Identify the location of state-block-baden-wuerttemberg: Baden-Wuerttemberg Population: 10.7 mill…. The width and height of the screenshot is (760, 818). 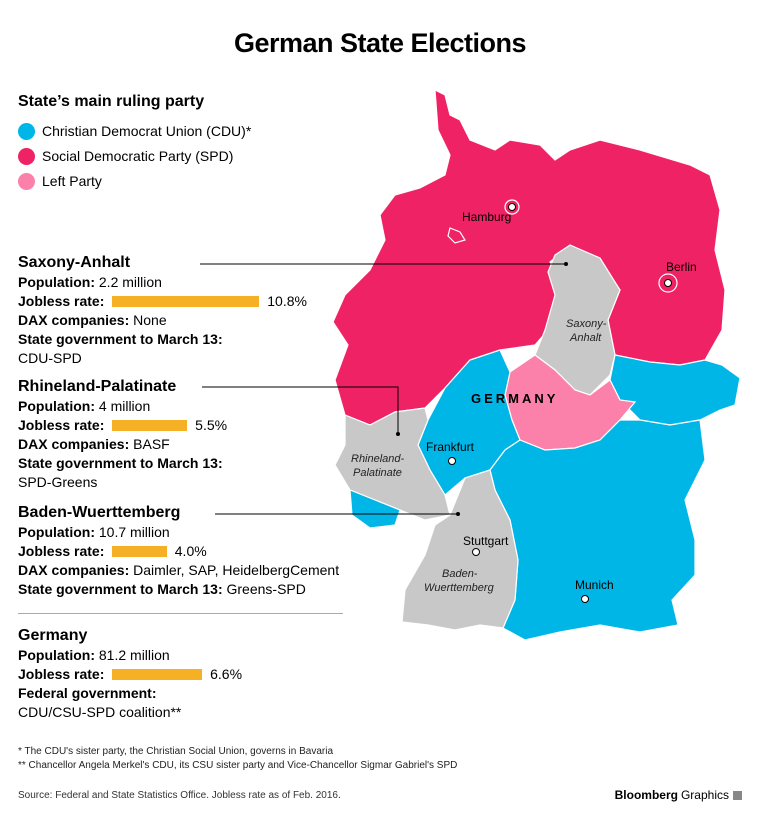
(178, 551).